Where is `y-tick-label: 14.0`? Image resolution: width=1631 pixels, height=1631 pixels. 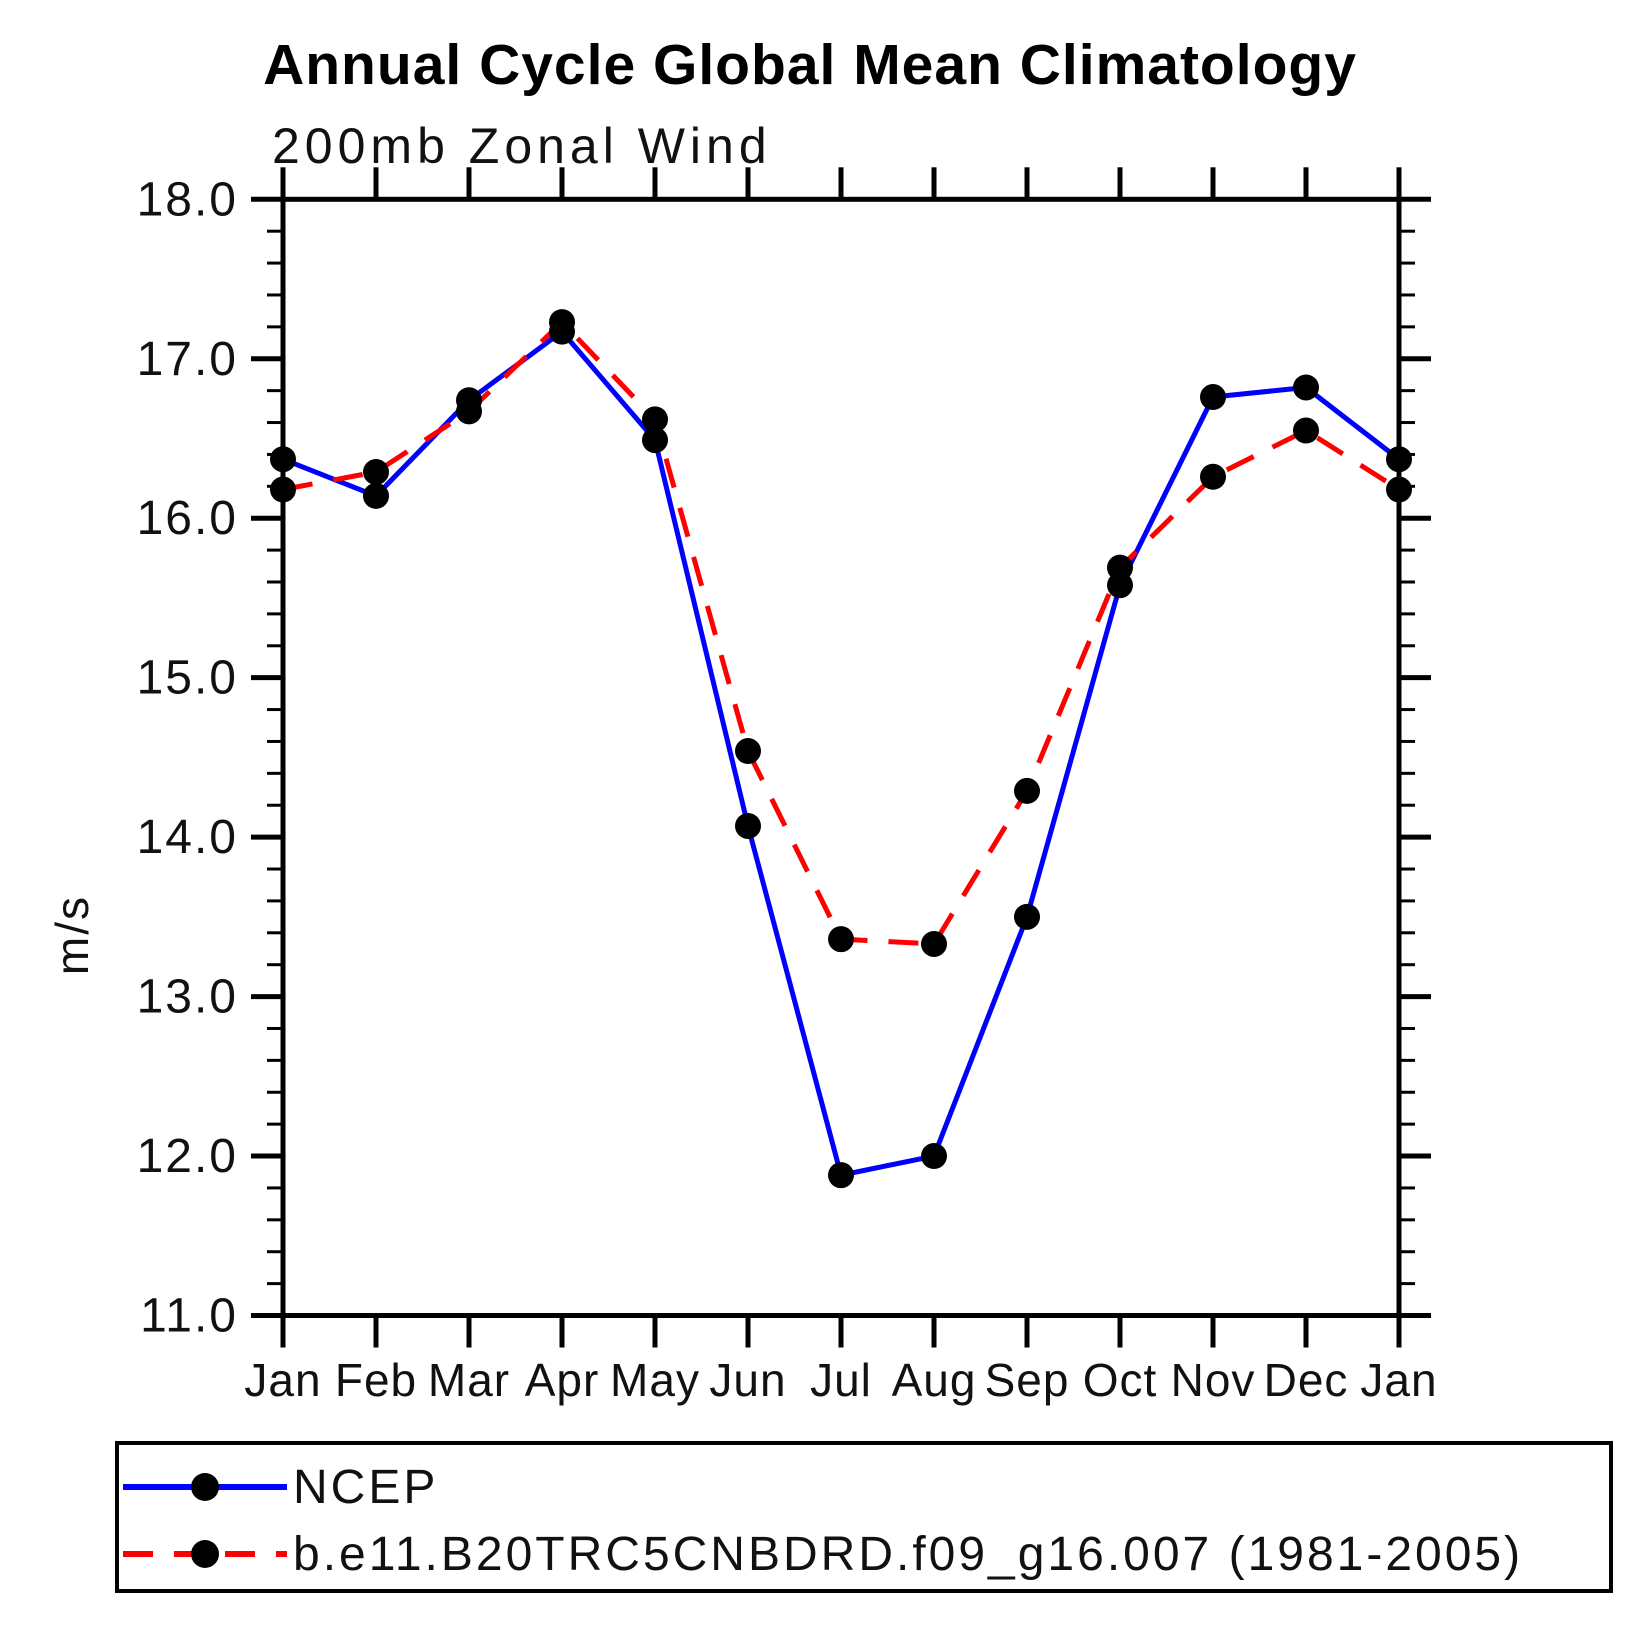 y-tick-label: 14.0 is located at coordinates (187, 837).